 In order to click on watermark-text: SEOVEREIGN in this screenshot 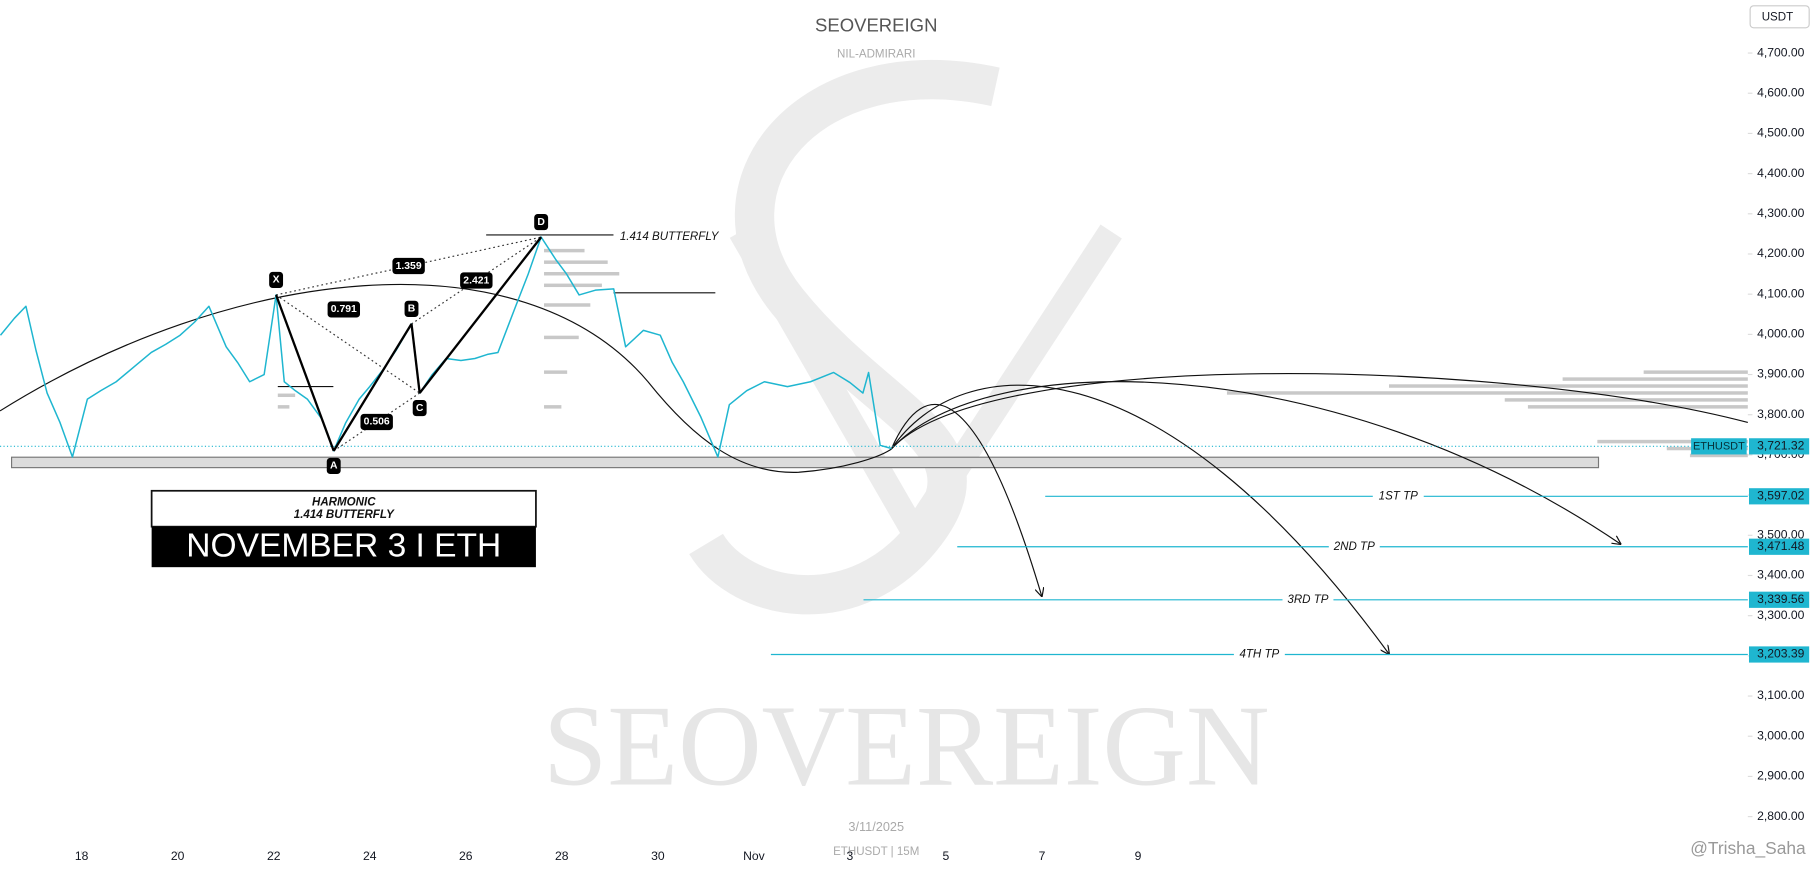, I will do `click(906, 747)`.